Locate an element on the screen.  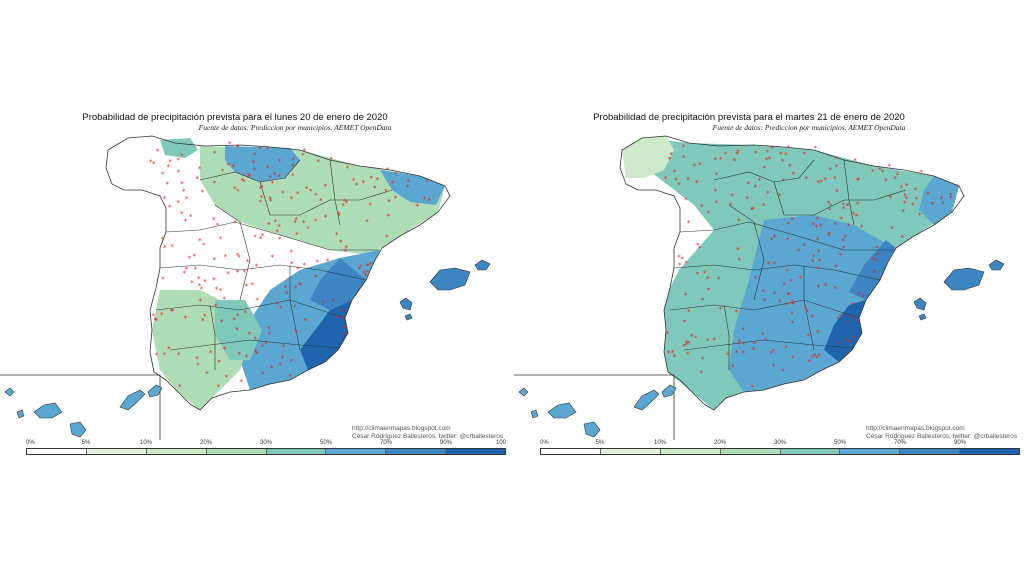
scale-tick-label: 20% is located at coordinates (206, 443).